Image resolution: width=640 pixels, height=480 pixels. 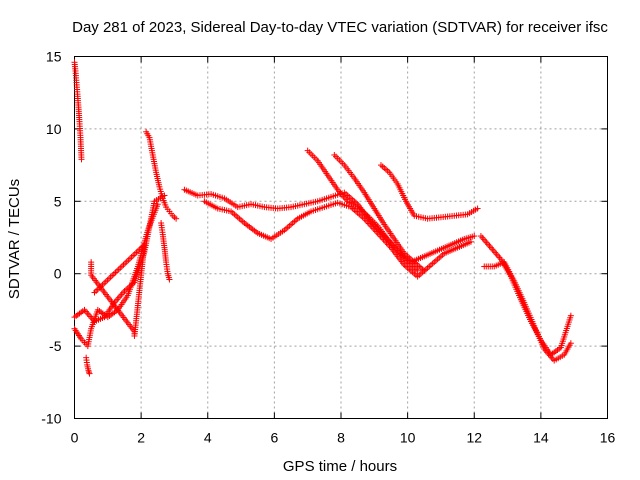 I want to click on x-axis-label: GPS time / hours, so click(x=340, y=466).